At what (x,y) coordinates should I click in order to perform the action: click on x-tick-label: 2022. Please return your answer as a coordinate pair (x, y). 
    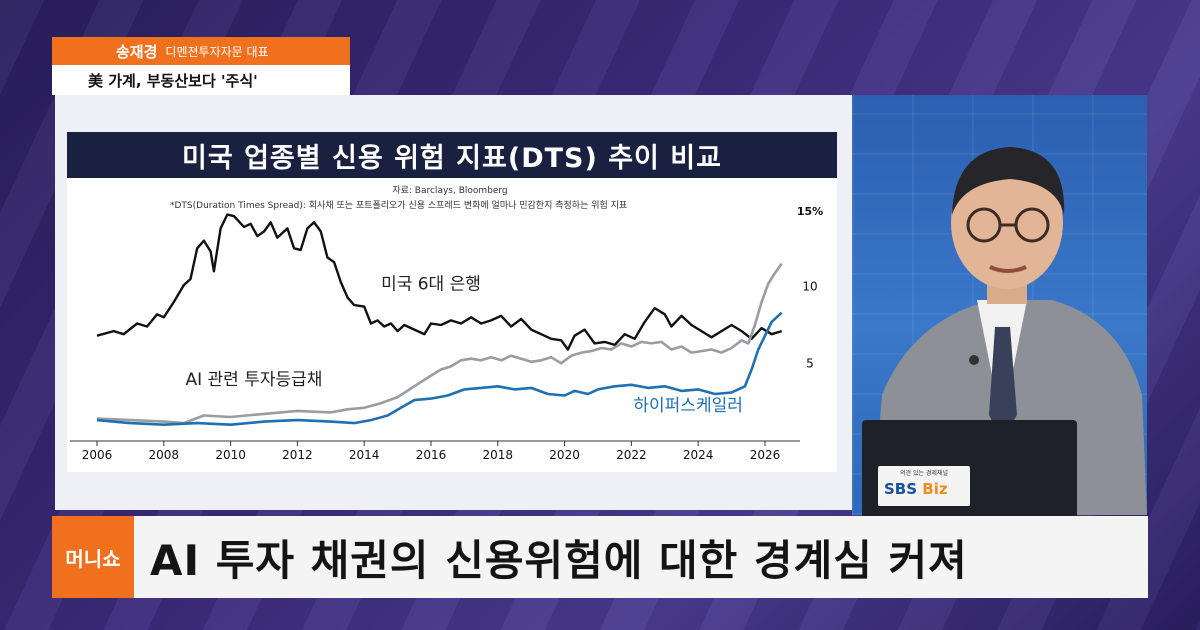
    Looking at the image, I should click on (631, 455).